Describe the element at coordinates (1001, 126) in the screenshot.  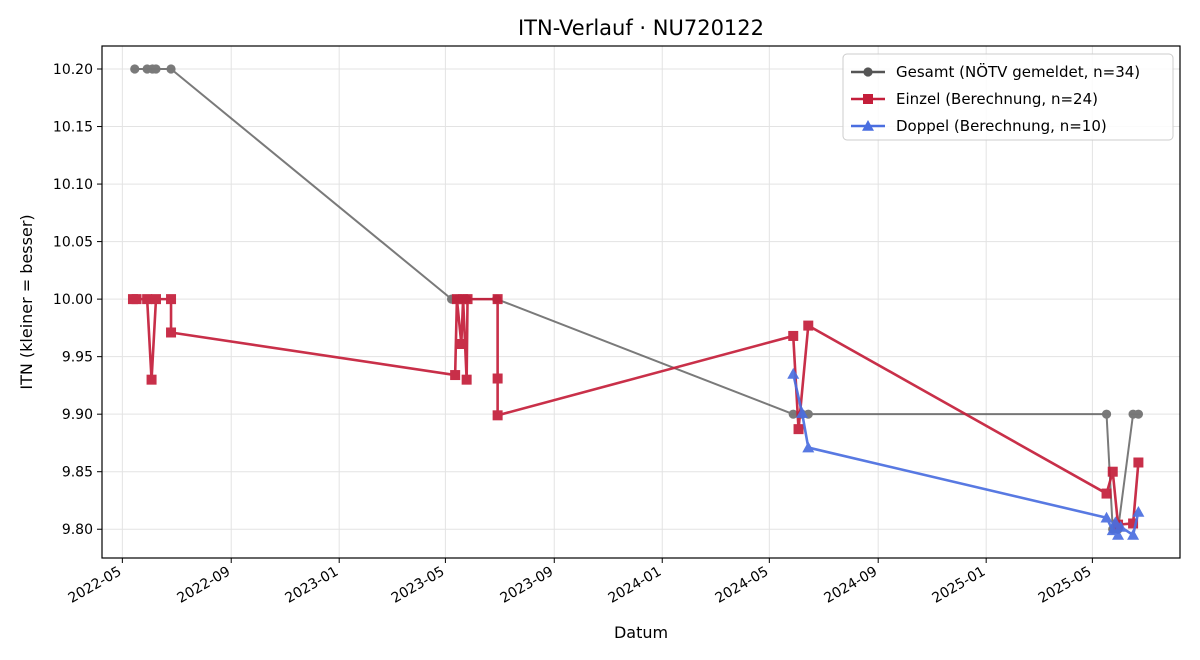
I see `legend-label-doppel: Doppel (Berechnung, n=10)` at that location.